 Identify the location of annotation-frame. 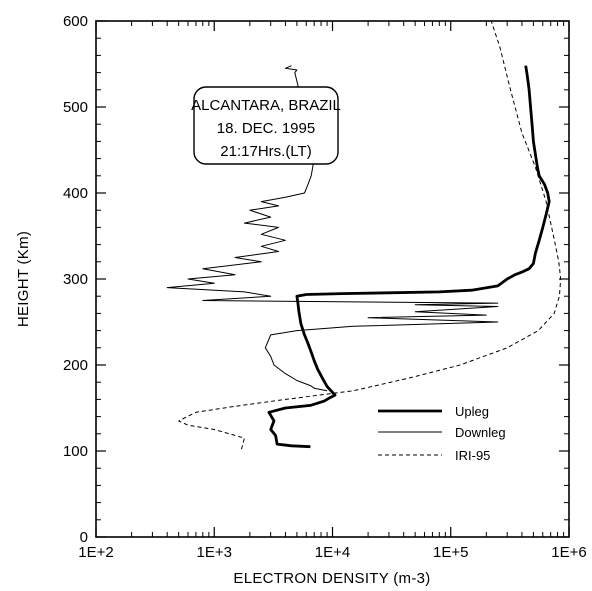
(266, 125).